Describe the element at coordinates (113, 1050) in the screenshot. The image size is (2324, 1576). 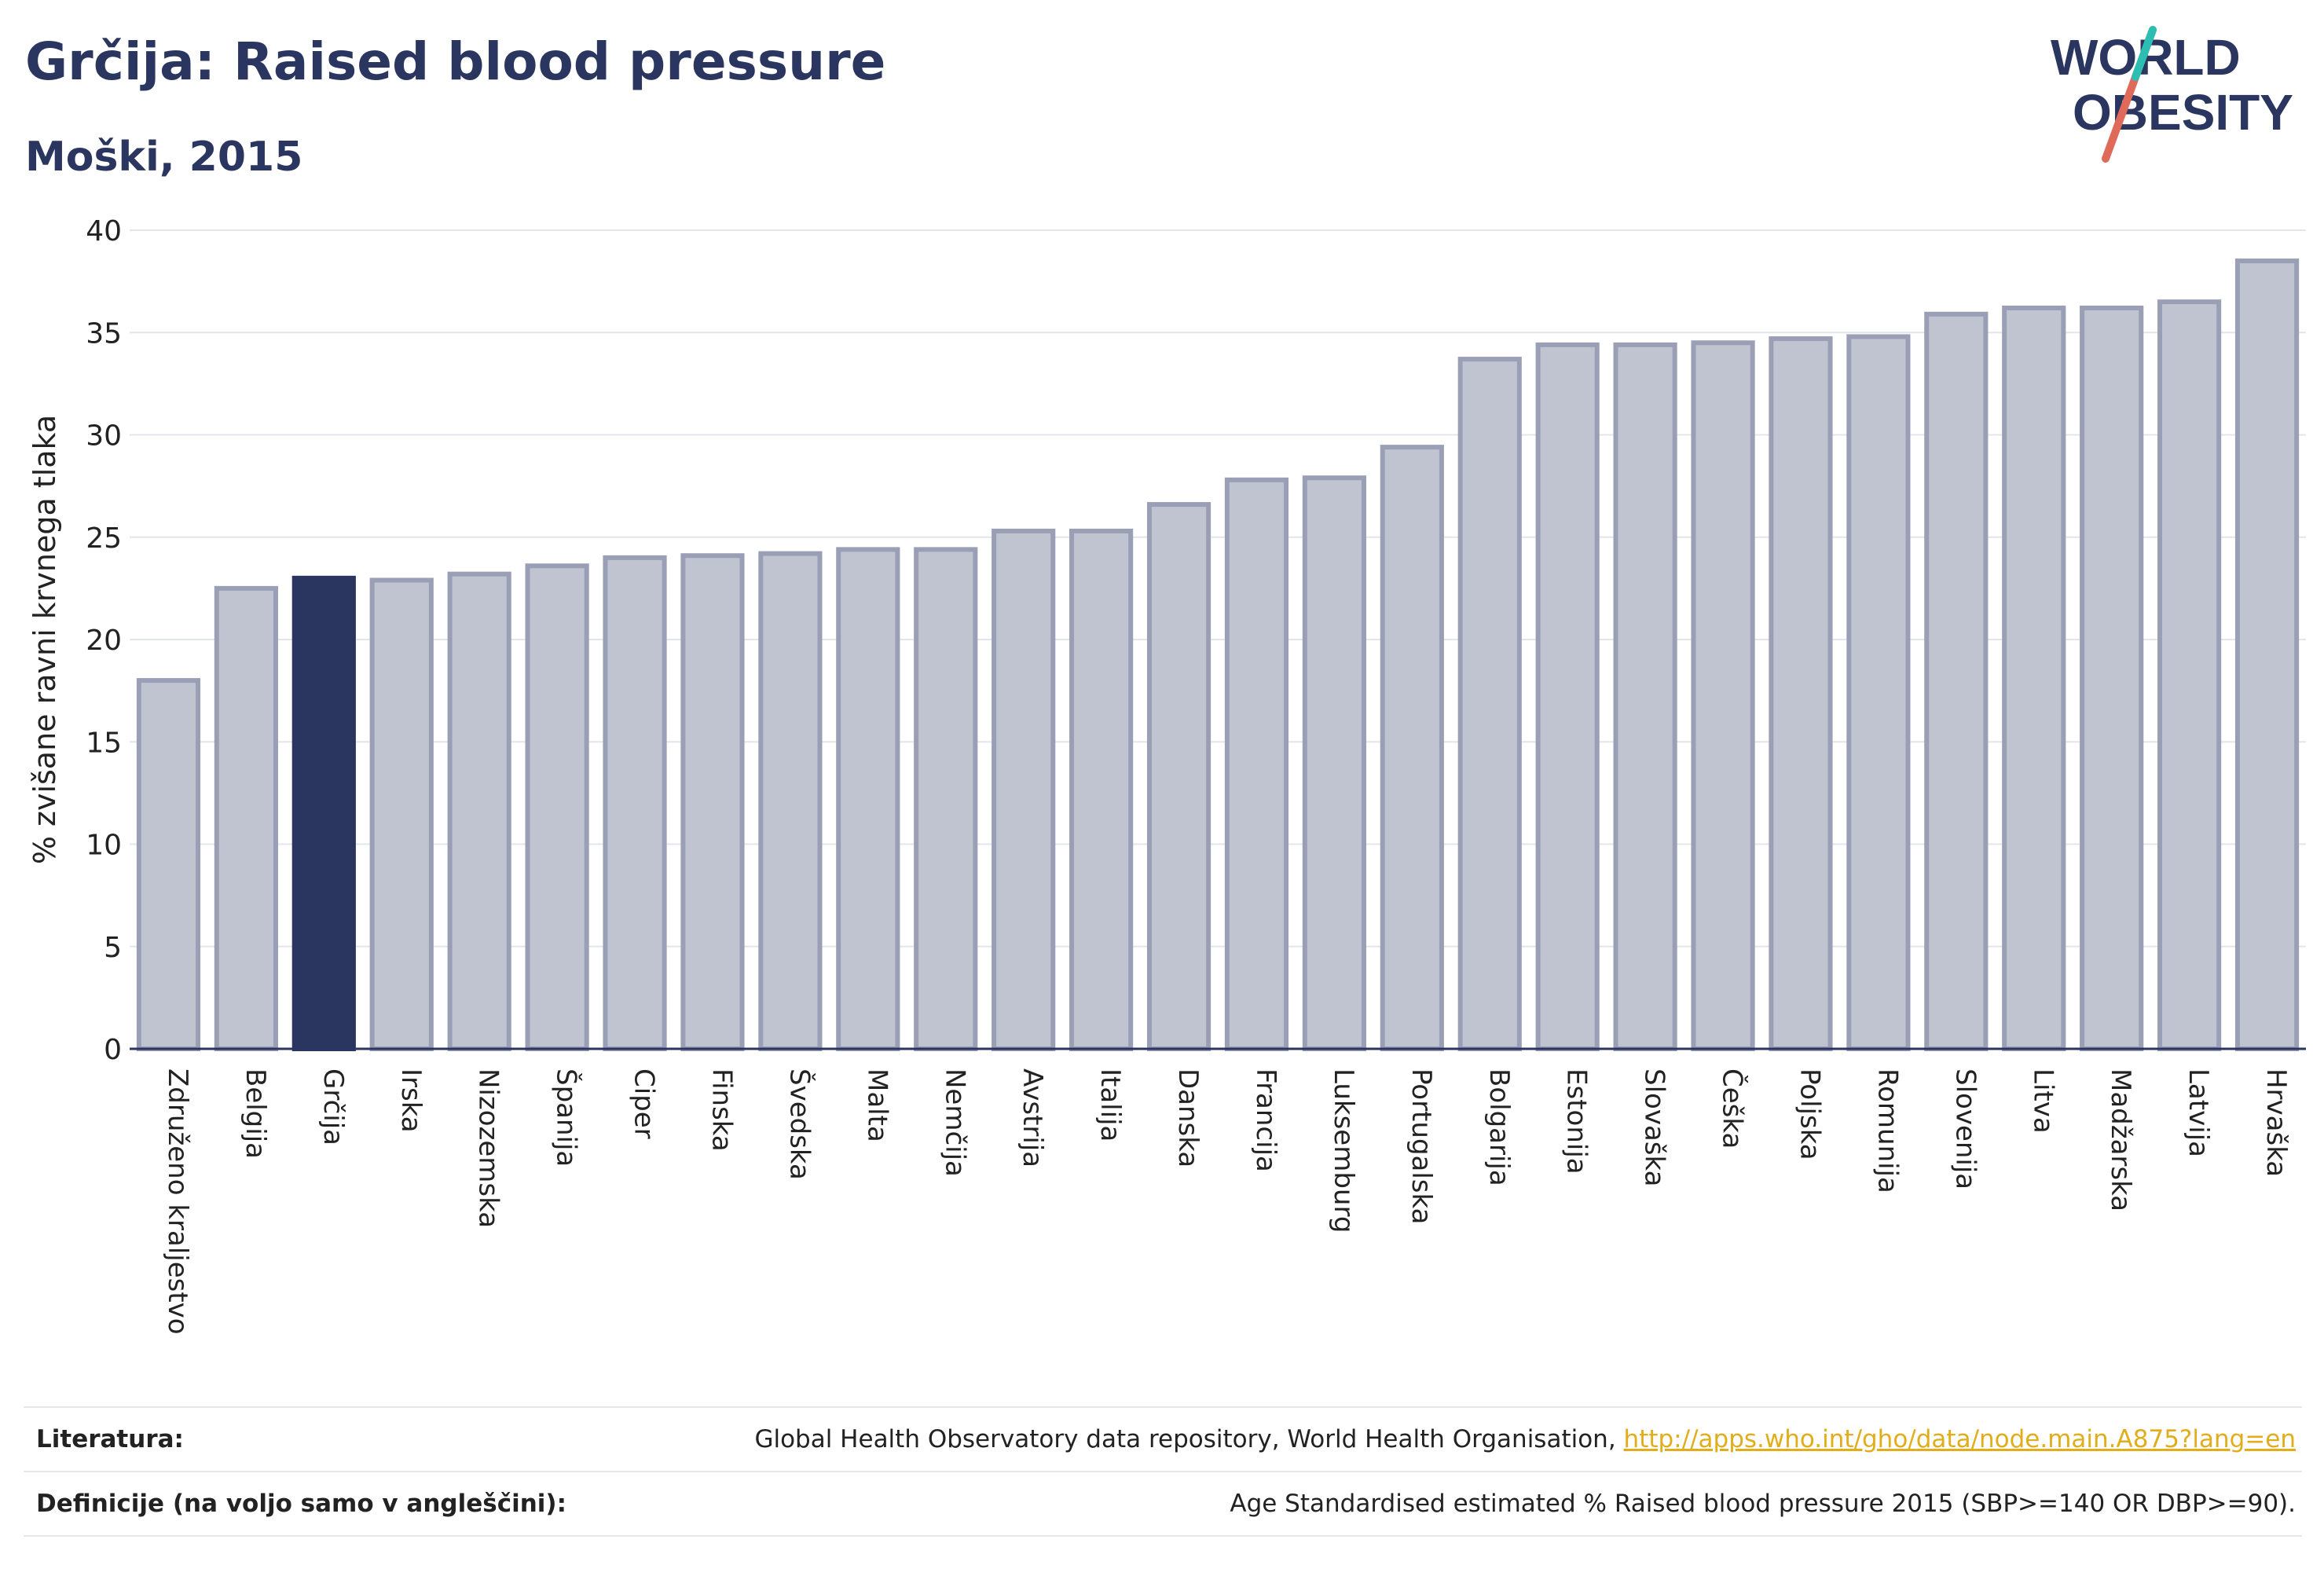
I see `y-tick-label: 0` at that location.